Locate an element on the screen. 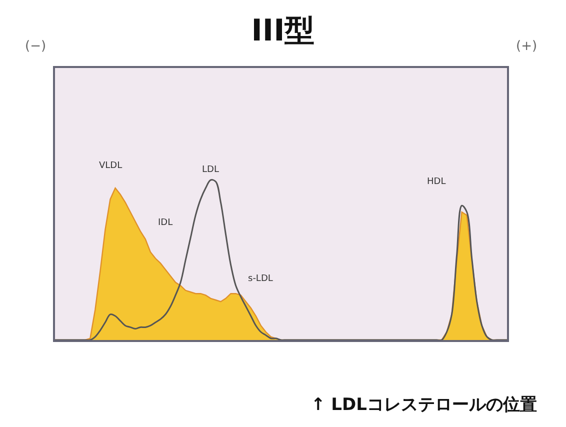 The height and width of the screenshot is (427, 566). chart-title: III型 is located at coordinates (283, 30).